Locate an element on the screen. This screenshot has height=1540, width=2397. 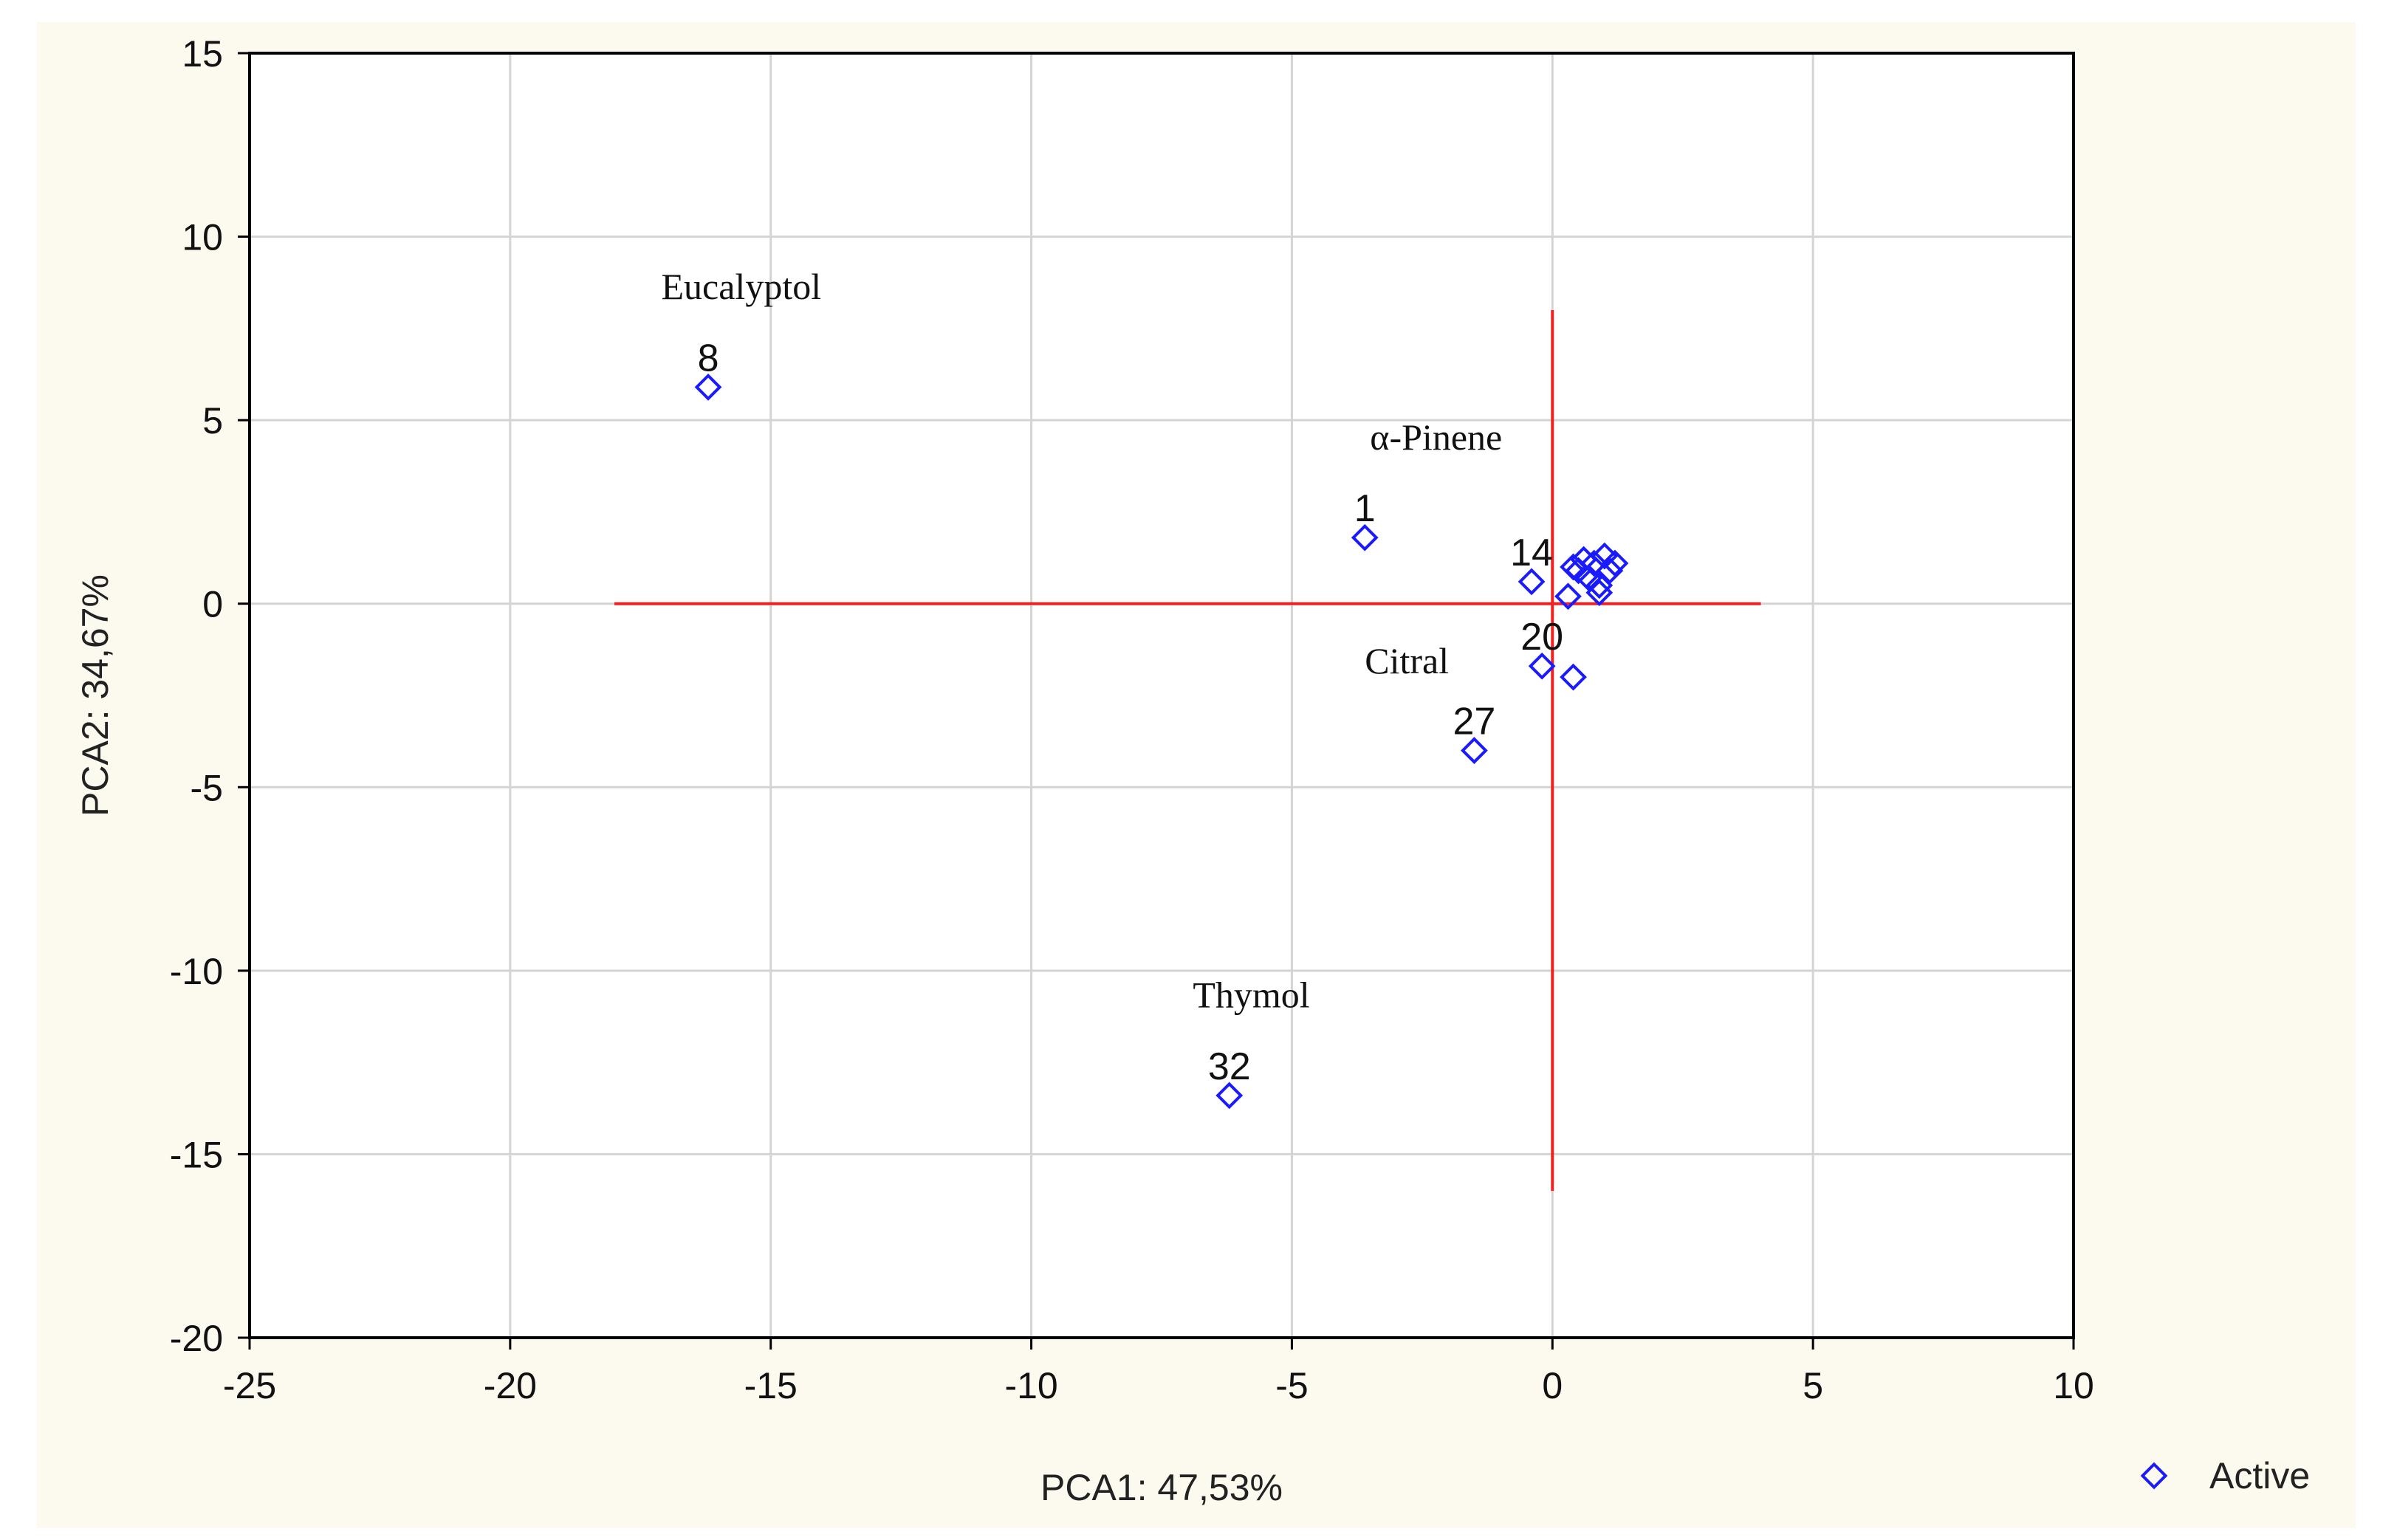
x-tick-label: -15 is located at coordinates (771, 1385).